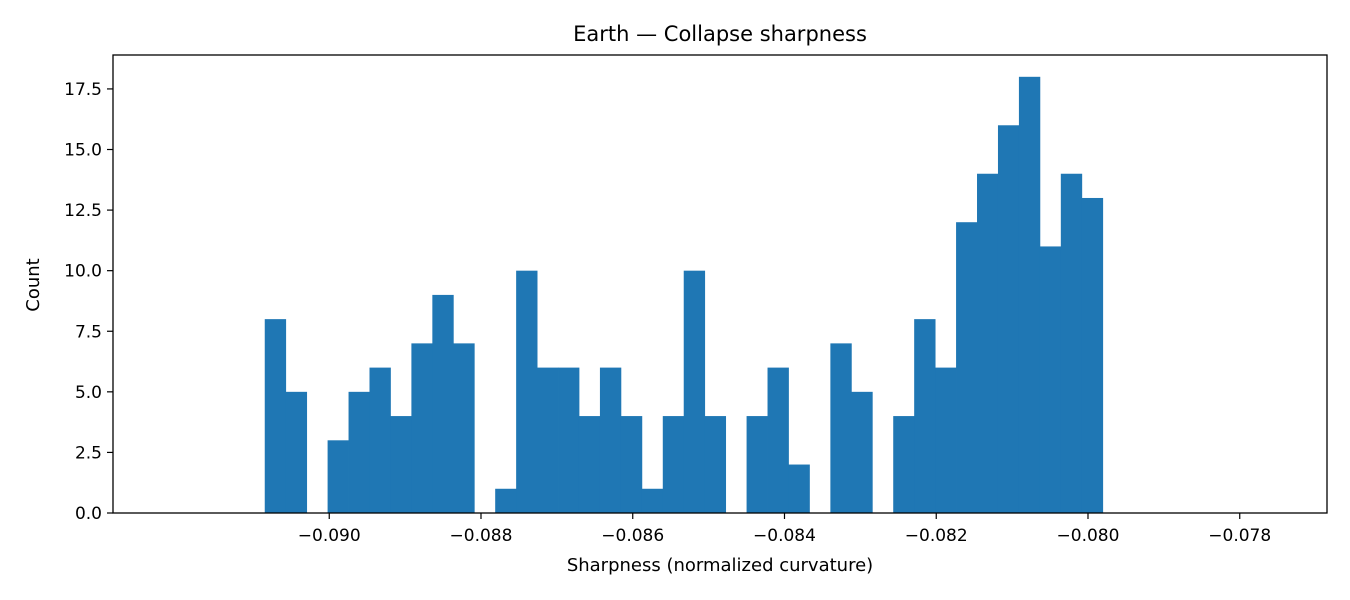 Image resolution: width=1350 pixels, height=600 pixels. I want to click on x-tick-label: −0.088, so click(481, 536).